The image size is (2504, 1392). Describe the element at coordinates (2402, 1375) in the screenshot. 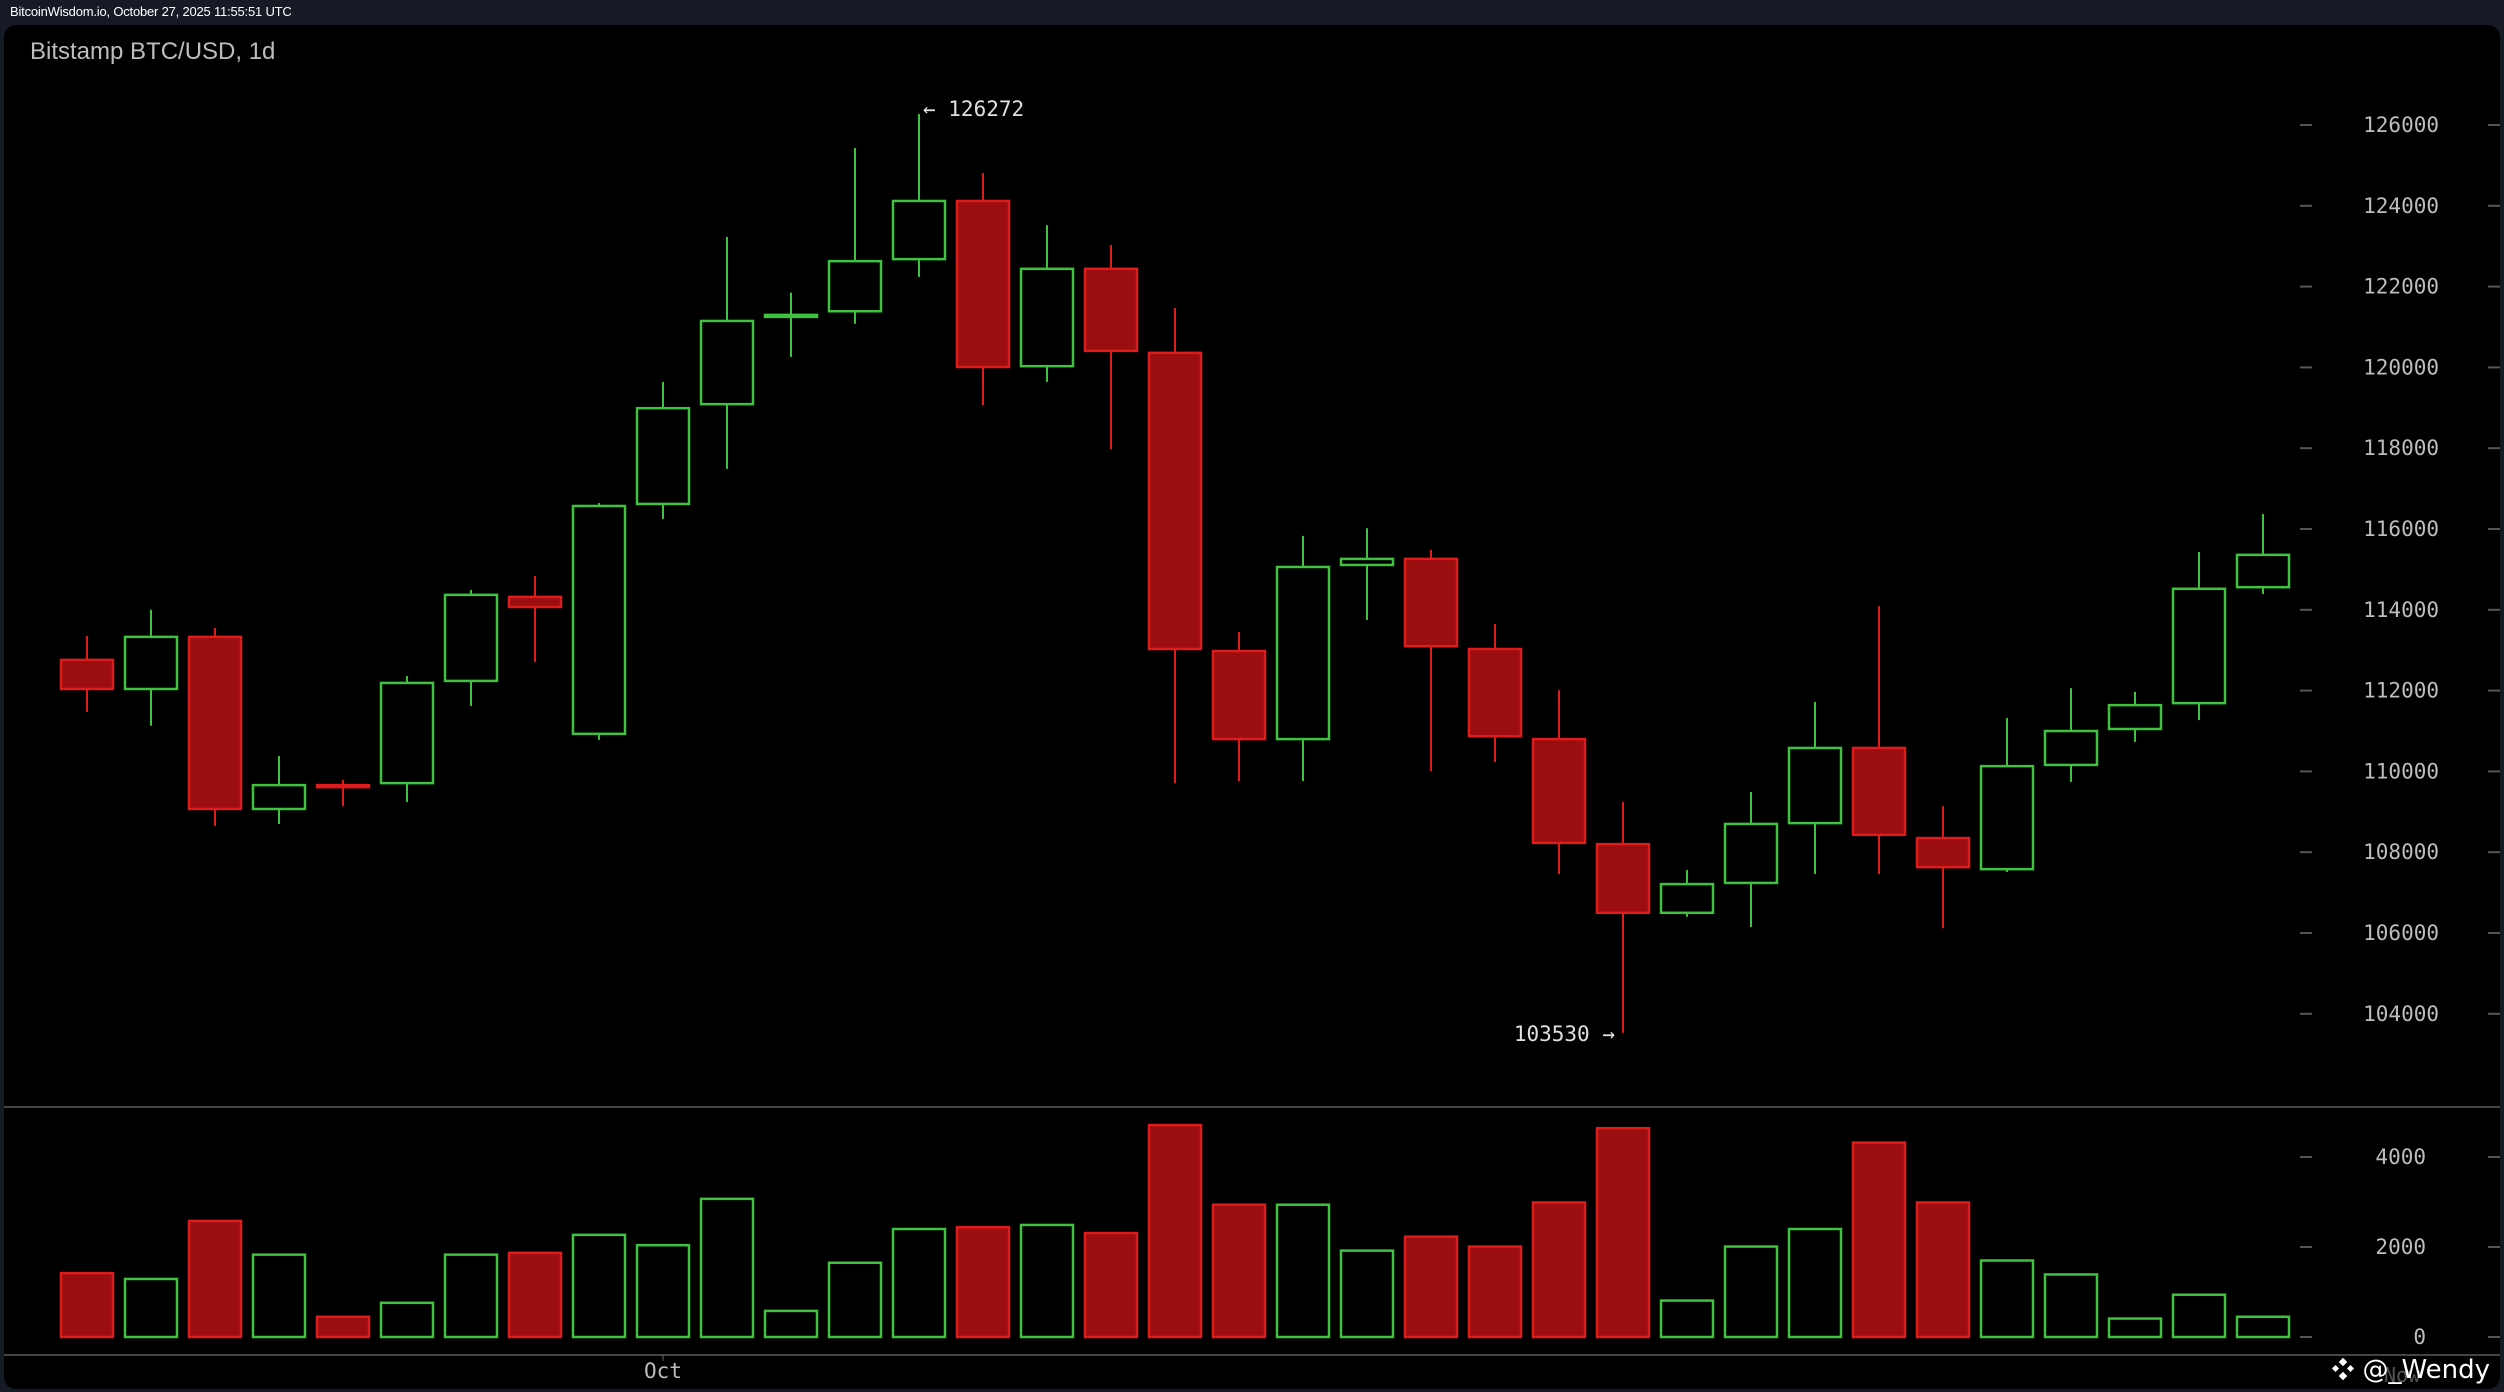

I see `now-label: Now` at that location.